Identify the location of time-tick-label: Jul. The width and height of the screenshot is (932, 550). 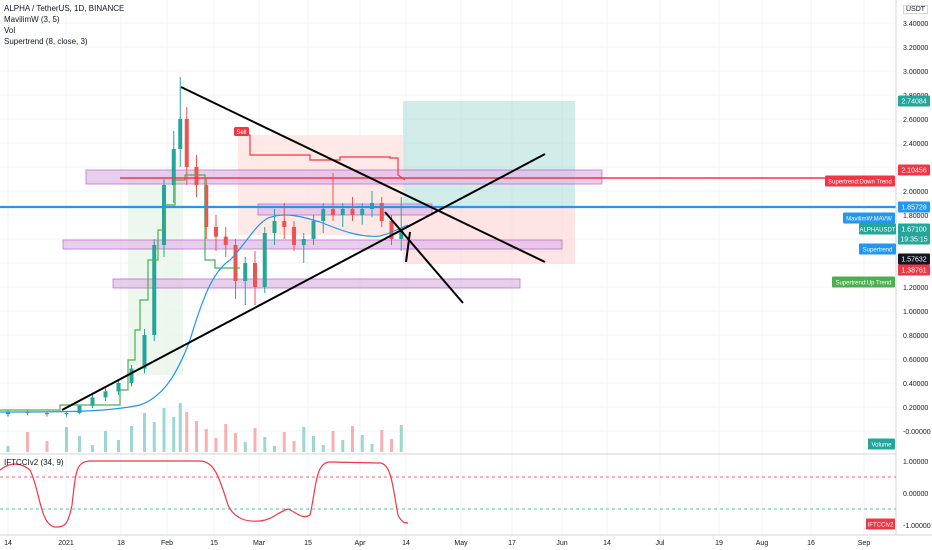
(660, 543).